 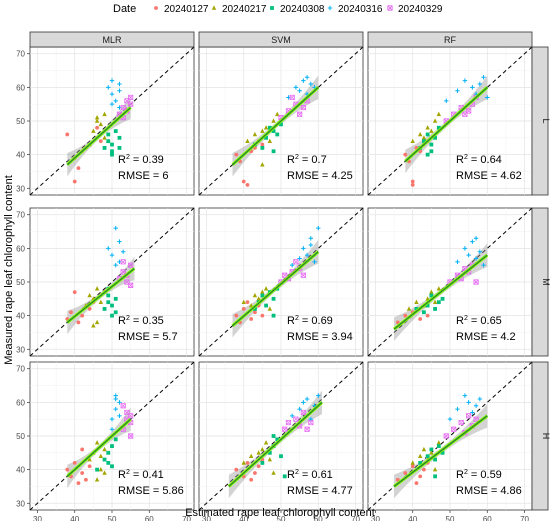 I want to click on rmse-label: RMSE = 5.86, so click(x=151, y=491).